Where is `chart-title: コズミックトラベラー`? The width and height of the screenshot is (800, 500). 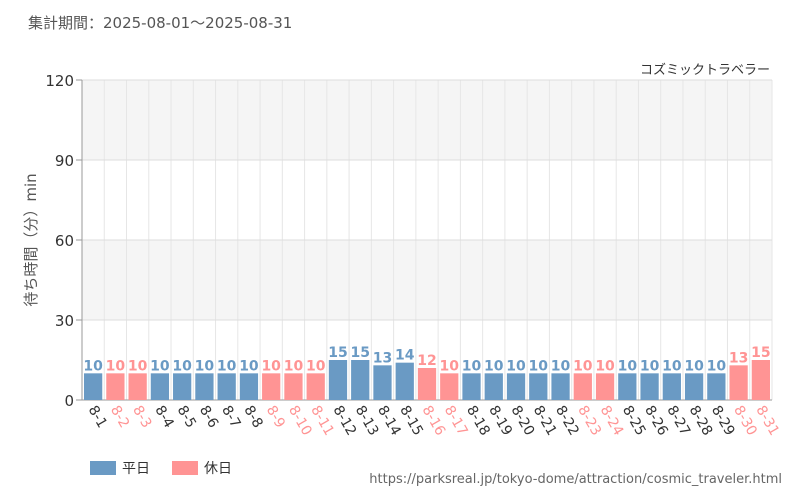 chart-title: コズミックトラベラー is located at coordinates (705, 70).